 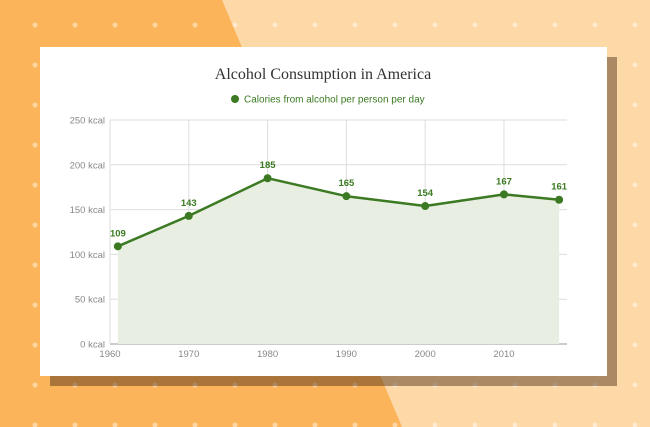 What do you see at coordinates (504, 181) in the screenshot?
I see `data-label: 167` at bounding box center [504, 181].